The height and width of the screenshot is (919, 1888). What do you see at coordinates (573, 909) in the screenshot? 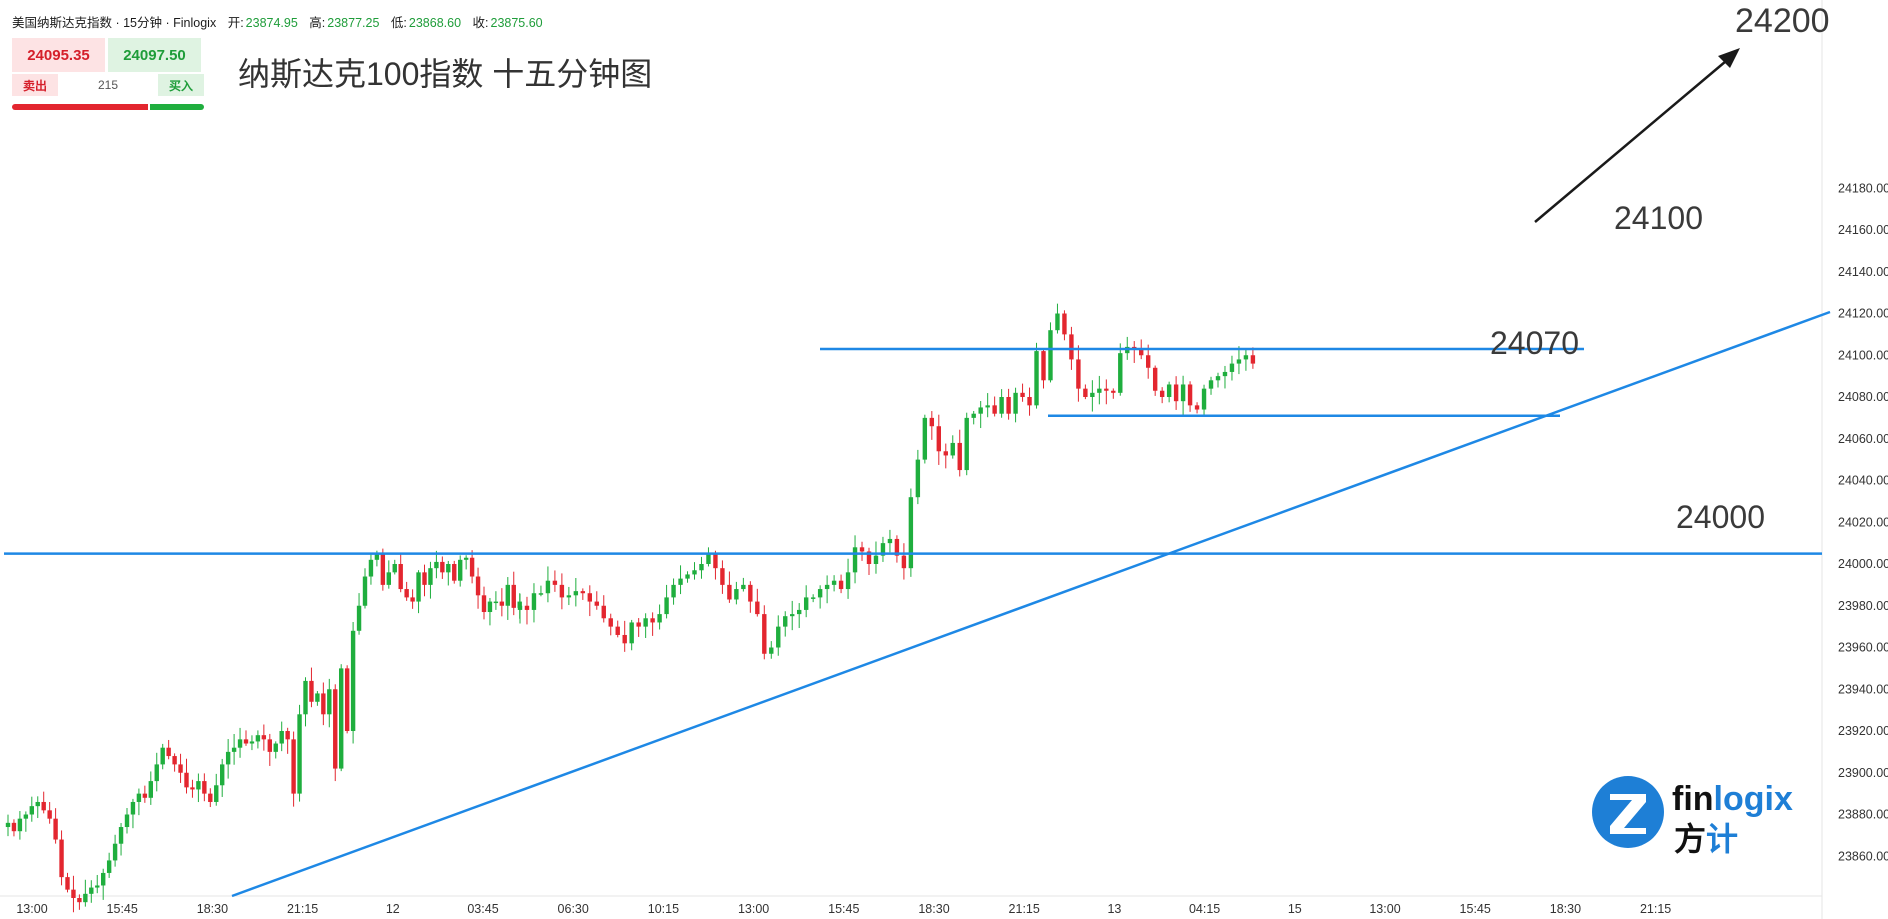
I see `x-tick-label: 06:30` at bounding box center [573, 909].